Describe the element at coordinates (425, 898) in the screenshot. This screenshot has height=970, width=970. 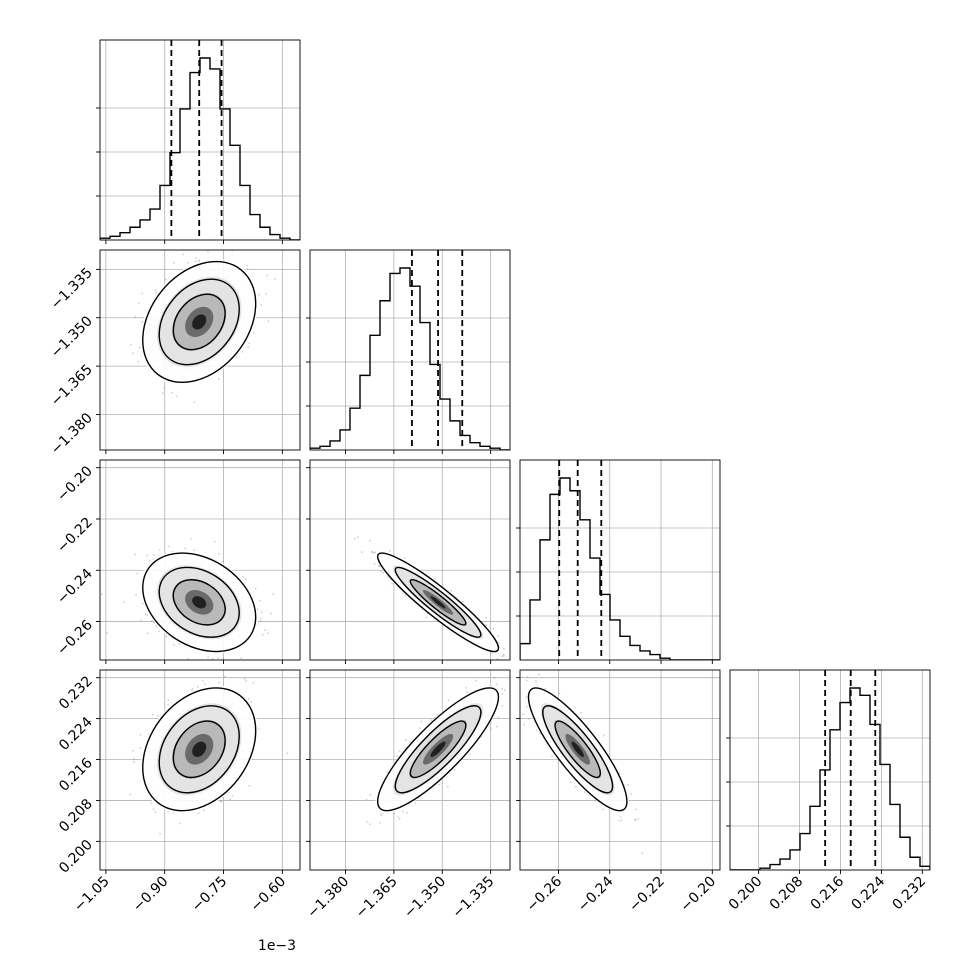
I see `x-tick-label-1-2: −1.350` at that location.